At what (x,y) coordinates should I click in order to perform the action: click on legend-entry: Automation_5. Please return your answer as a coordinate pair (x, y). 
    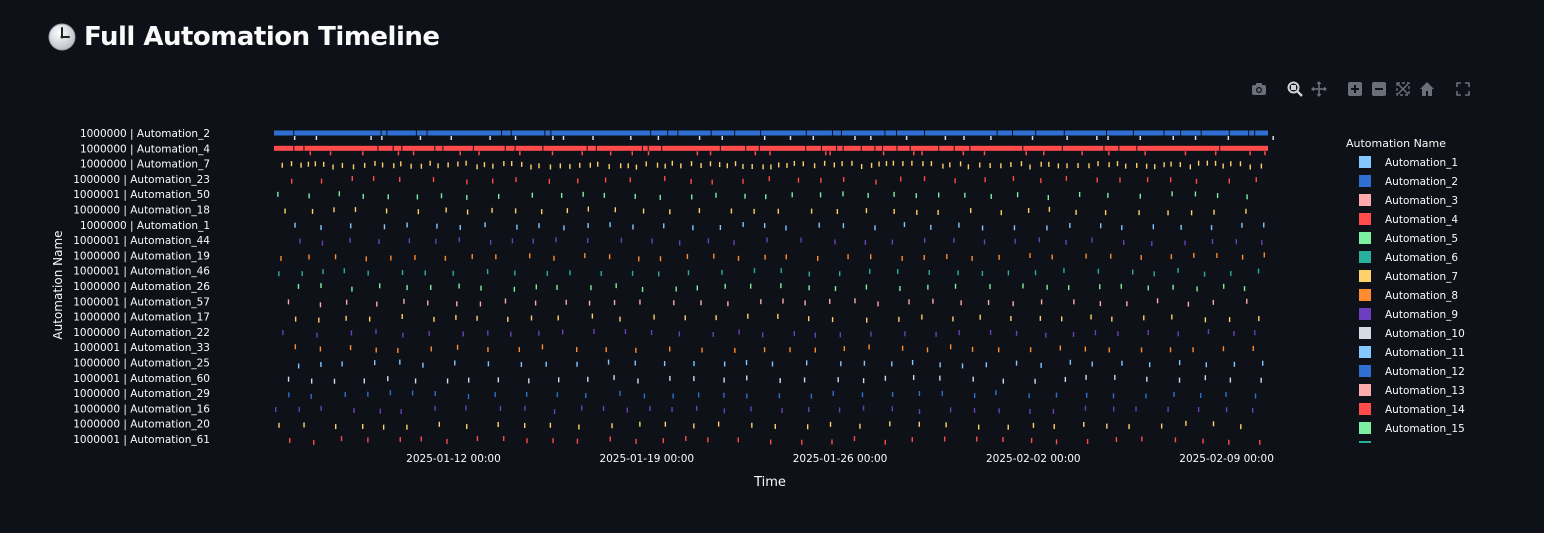
    Looking at the image, I should click on (1421, 239).